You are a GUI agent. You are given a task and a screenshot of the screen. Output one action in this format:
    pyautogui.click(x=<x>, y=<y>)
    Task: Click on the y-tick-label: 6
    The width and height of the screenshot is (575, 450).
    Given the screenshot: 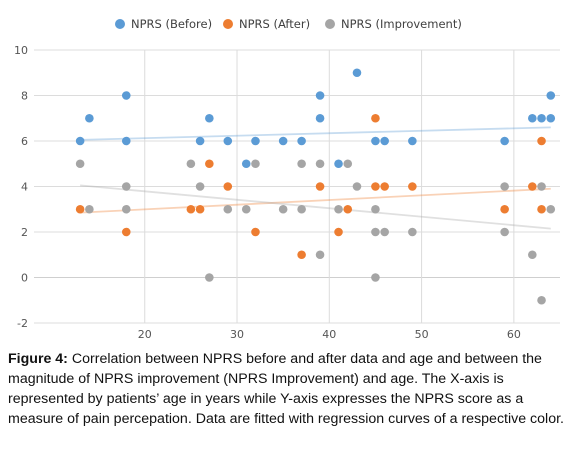 What is the action you would take?
    pyautogui.click(x=24, y=141)
    